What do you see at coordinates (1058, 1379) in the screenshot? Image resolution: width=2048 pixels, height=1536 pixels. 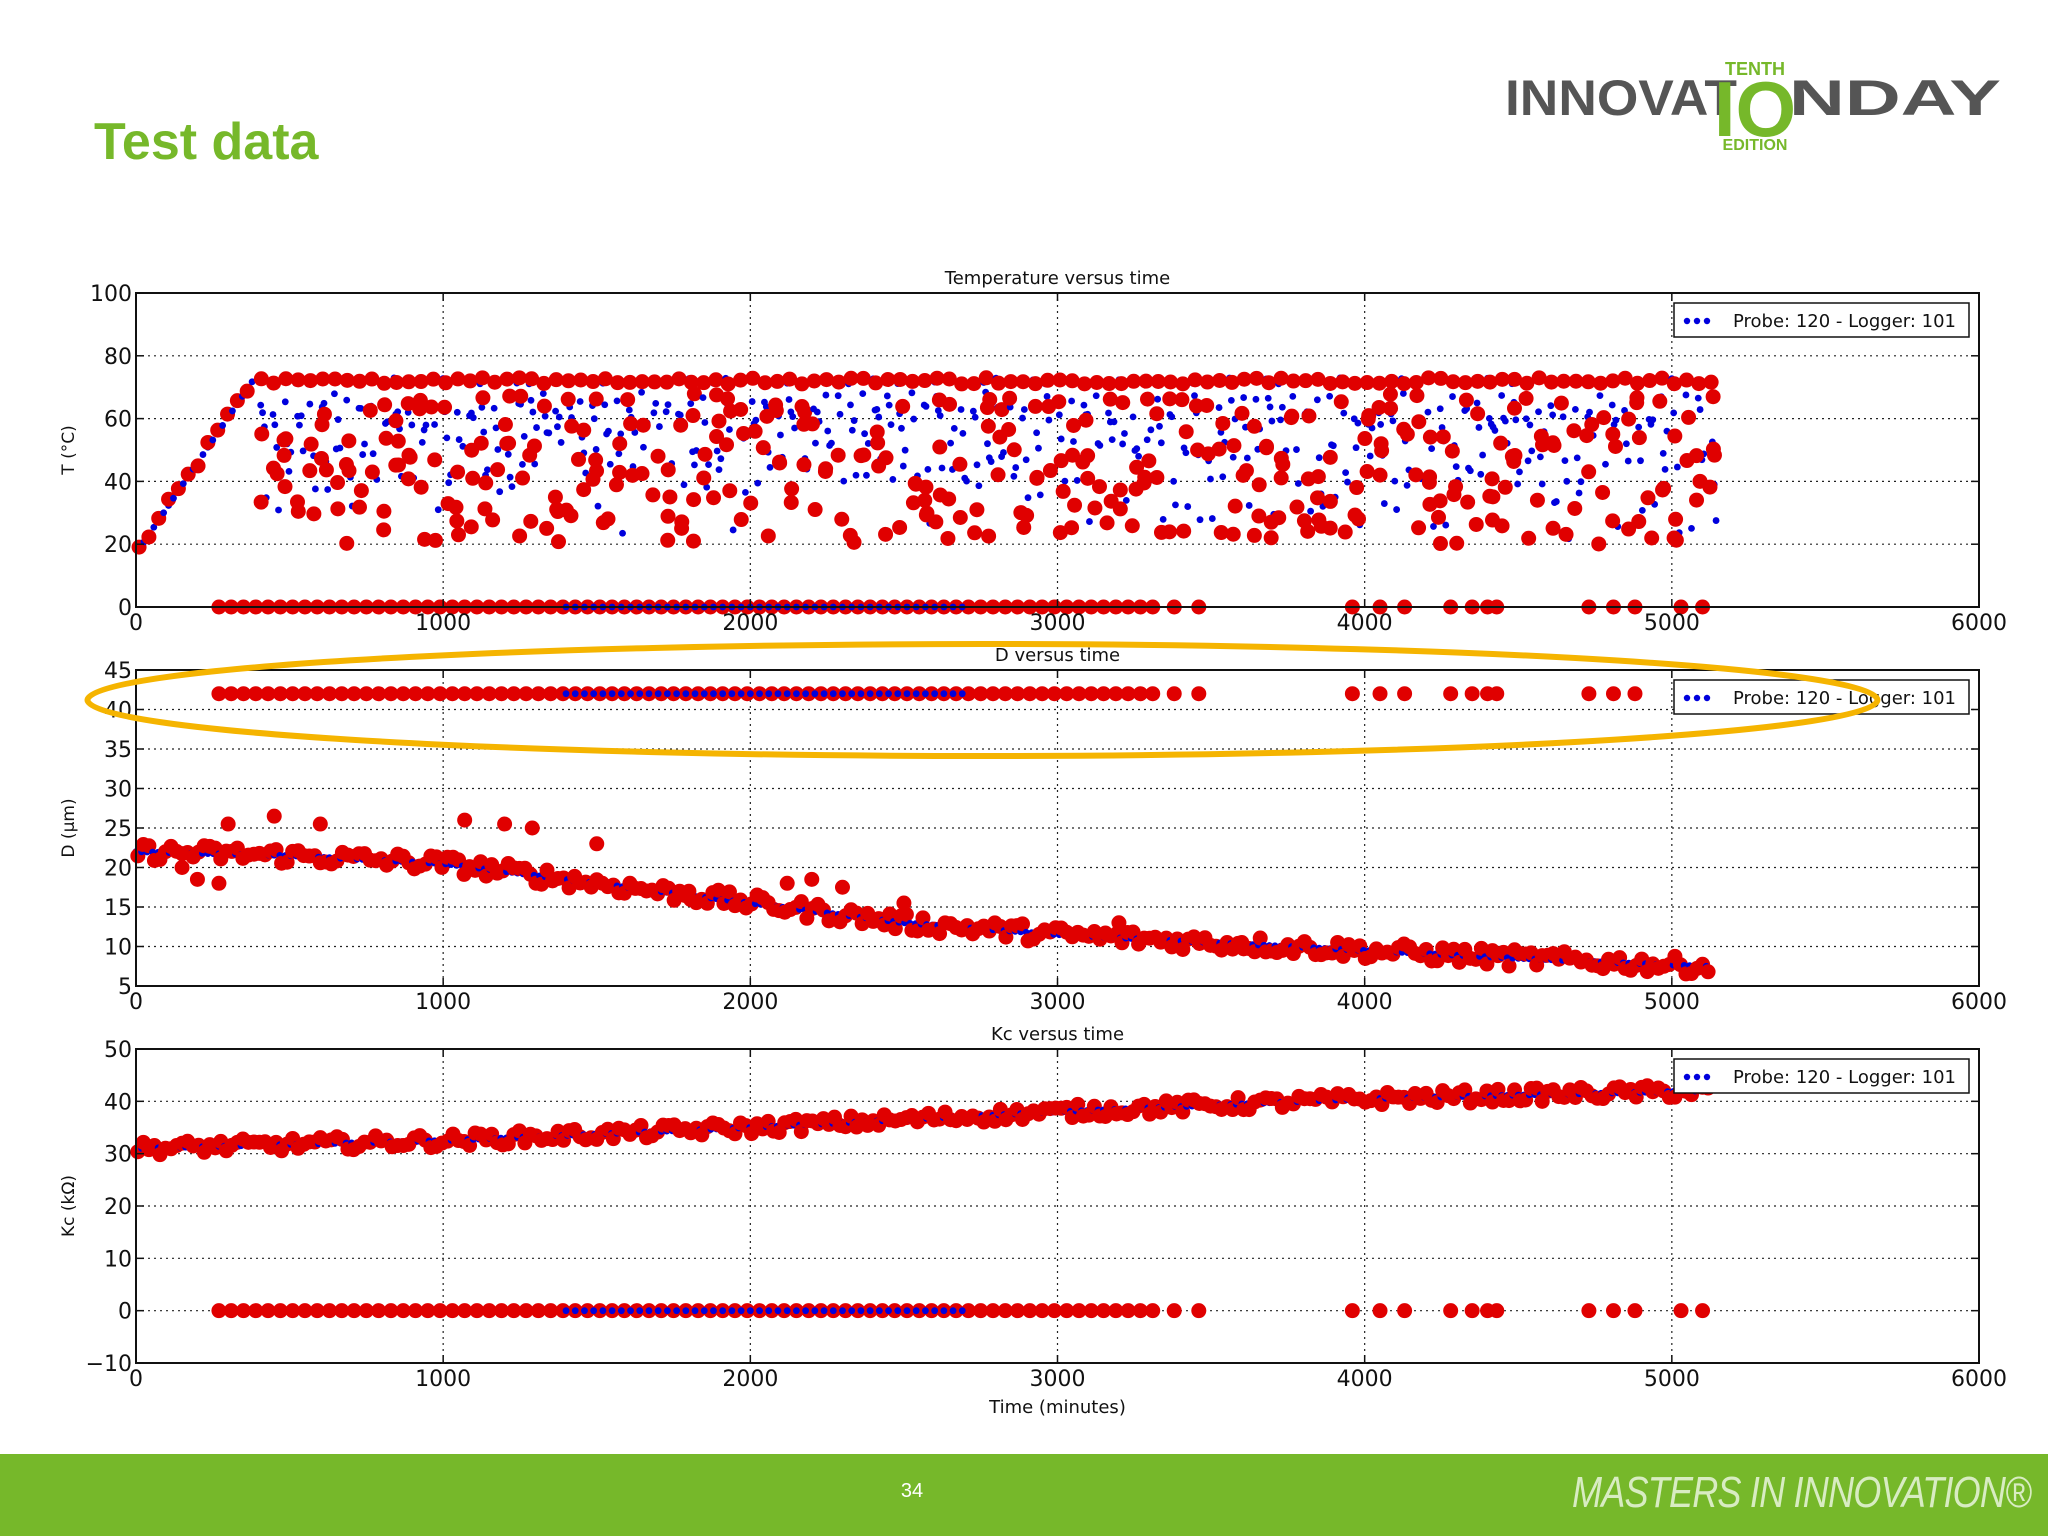 I see `x-tick-label: 3000` at bounding box center [1058, 1379].